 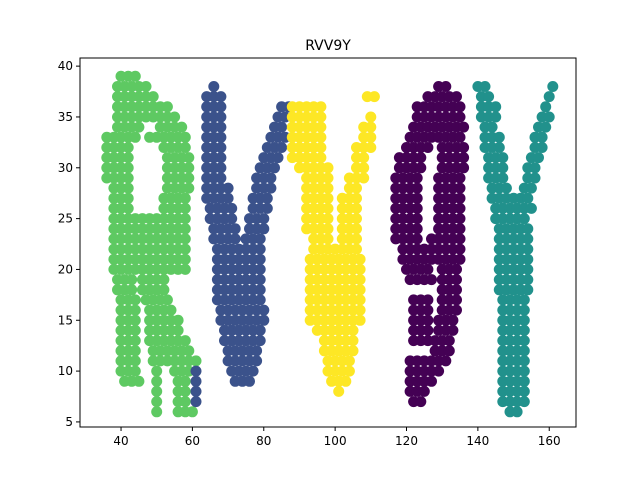 I want to click on x-tick-label: 160, so click(x=549, y=441).